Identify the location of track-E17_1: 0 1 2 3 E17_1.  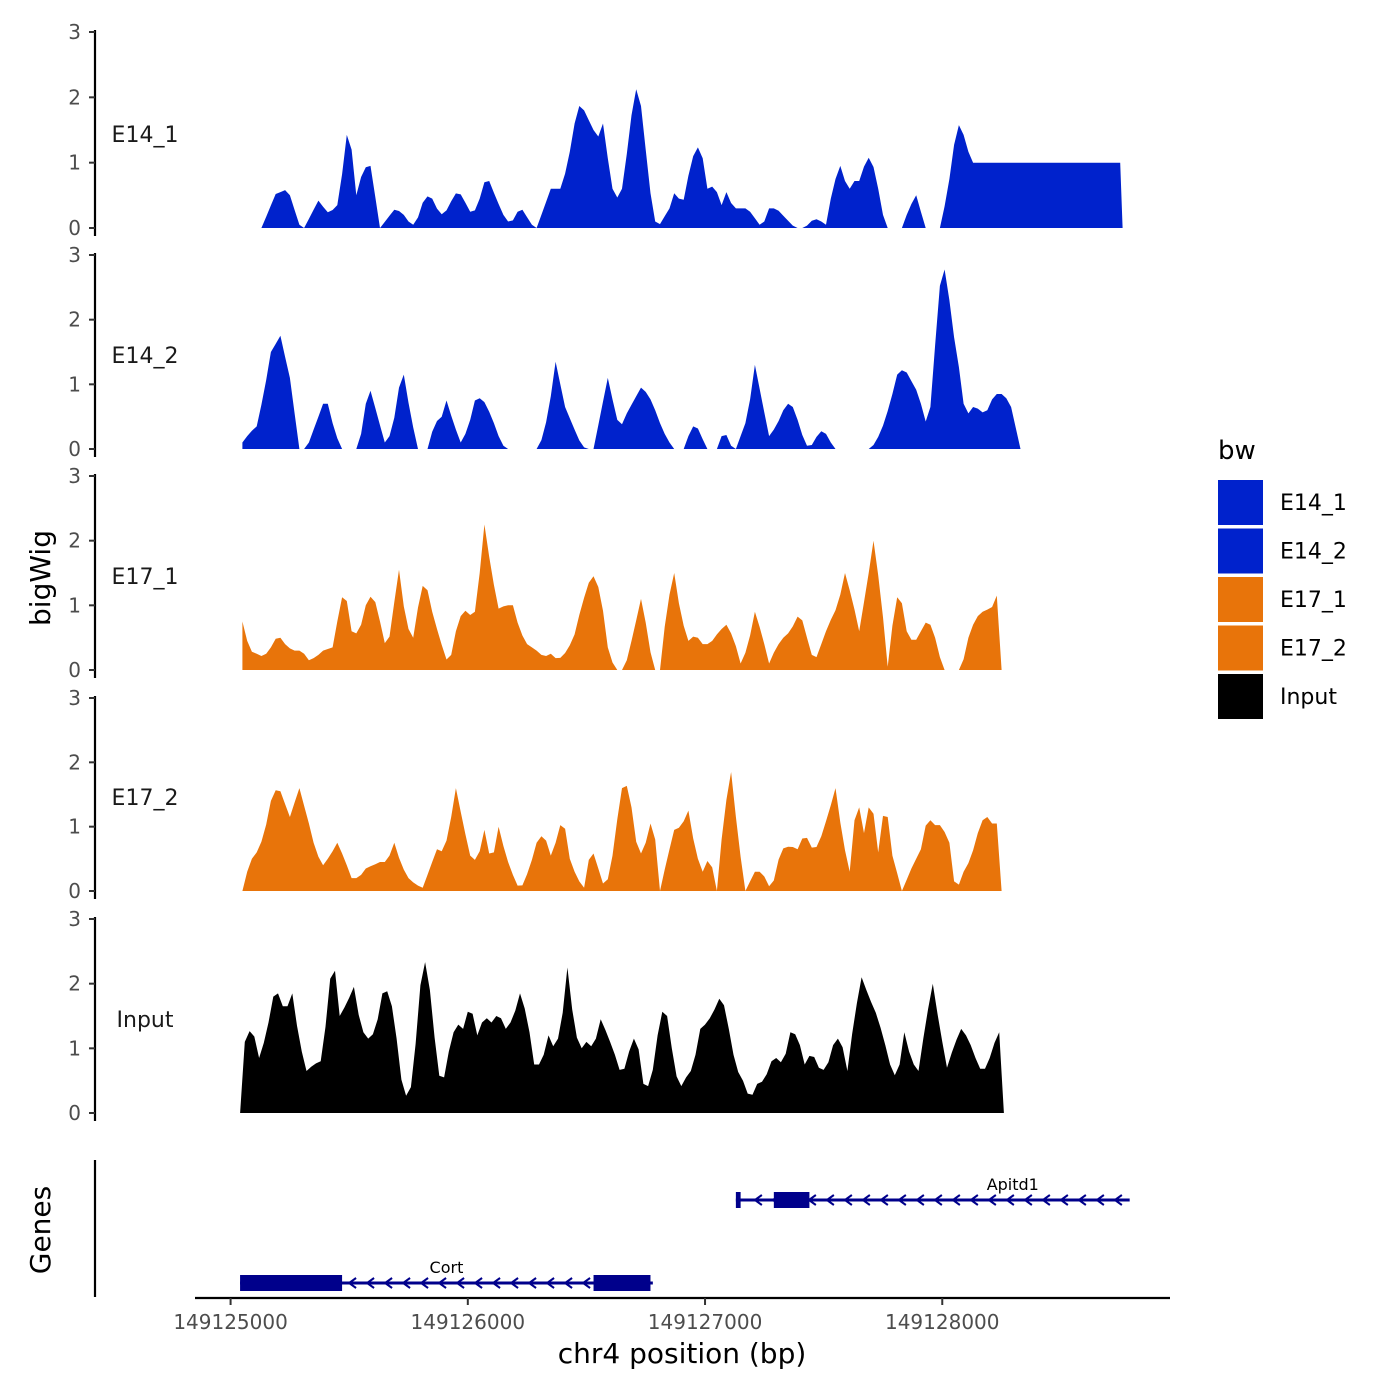
(598, 573).